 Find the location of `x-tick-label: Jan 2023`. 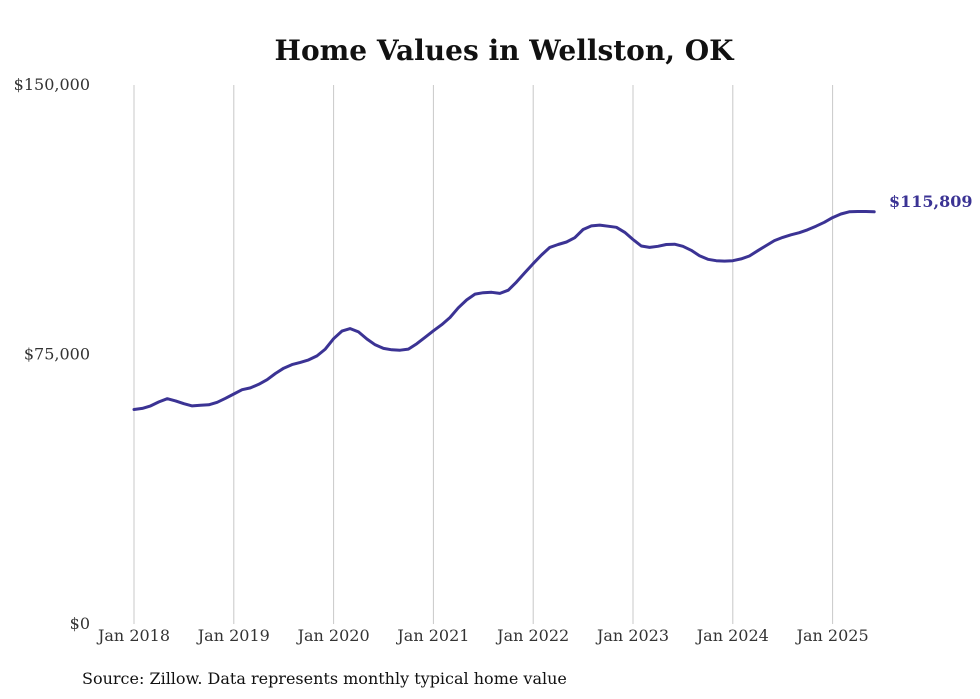

x-tick-label: Jan 2023 is located at coordinates (632, 635).